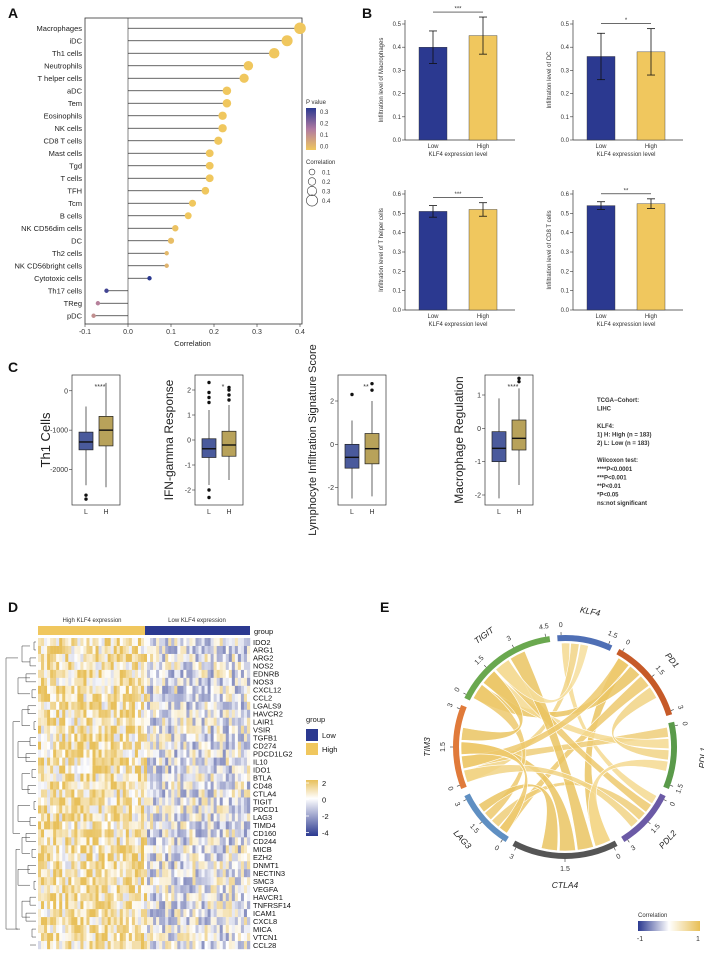 The height and width of the screenshot is (954, 704). What do you see at coordinates (209, 392) in the screenshot?
I see `outlier-point` at bounding box center [209, 392].